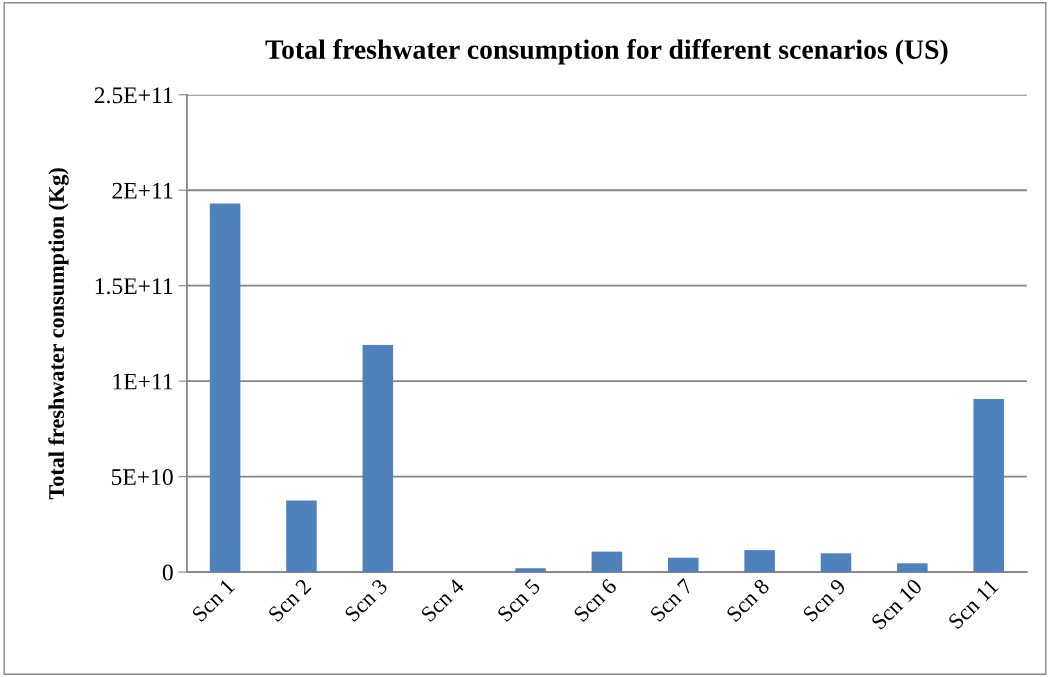 The width and height of the screenshot is (1050, 677). Describe the element at coordinates (167, 572) in the screenshot. I see `y-tick-label: 0` at that location.